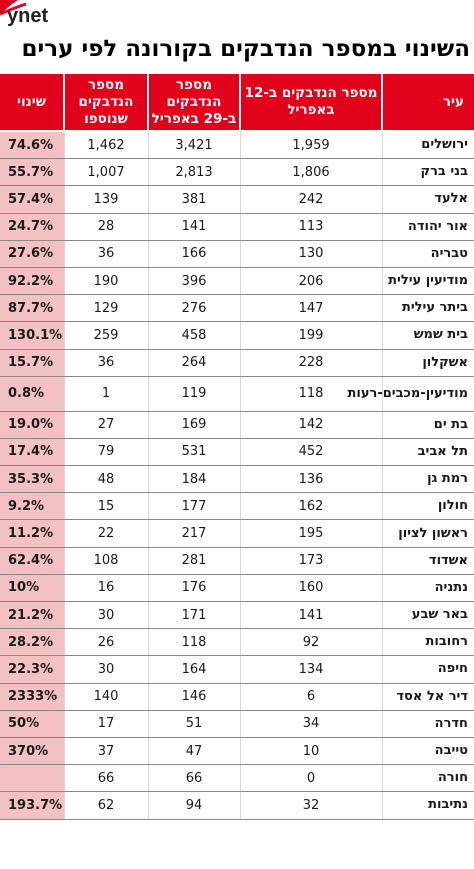  What do you see at coordinates (193, 394) in the screenshot?
I see `cell-apr29: 119` at bounding box center [193, 394].